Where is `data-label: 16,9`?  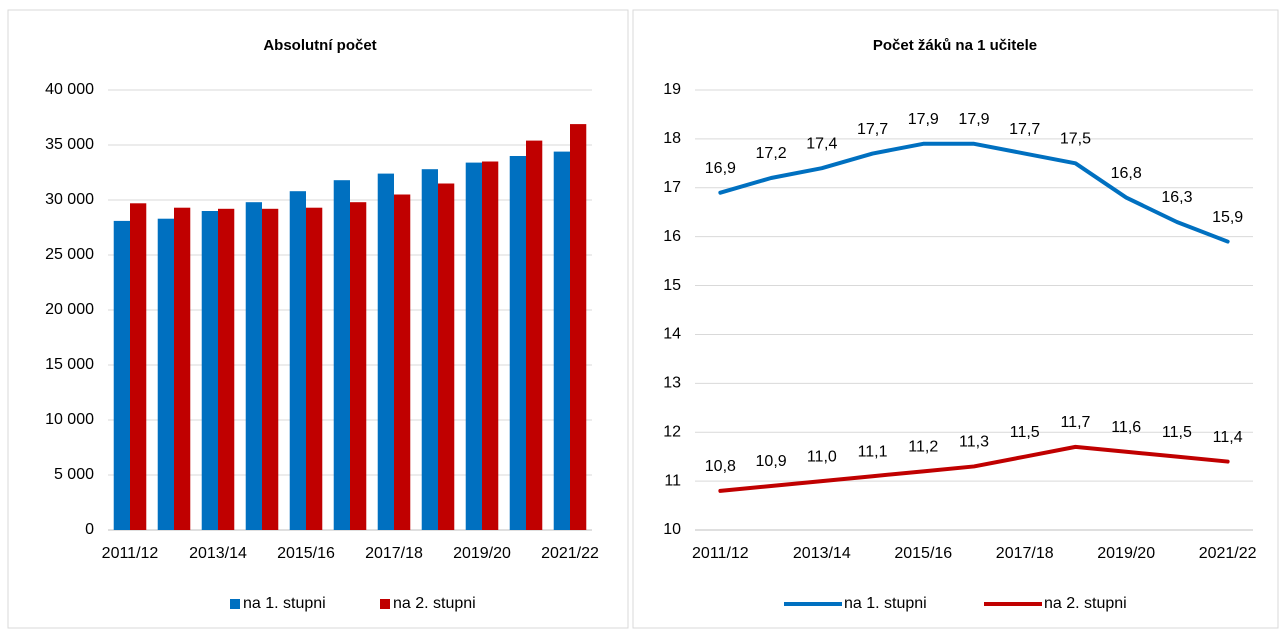
data-label: 16,9 is located at coordinates (720, 168).